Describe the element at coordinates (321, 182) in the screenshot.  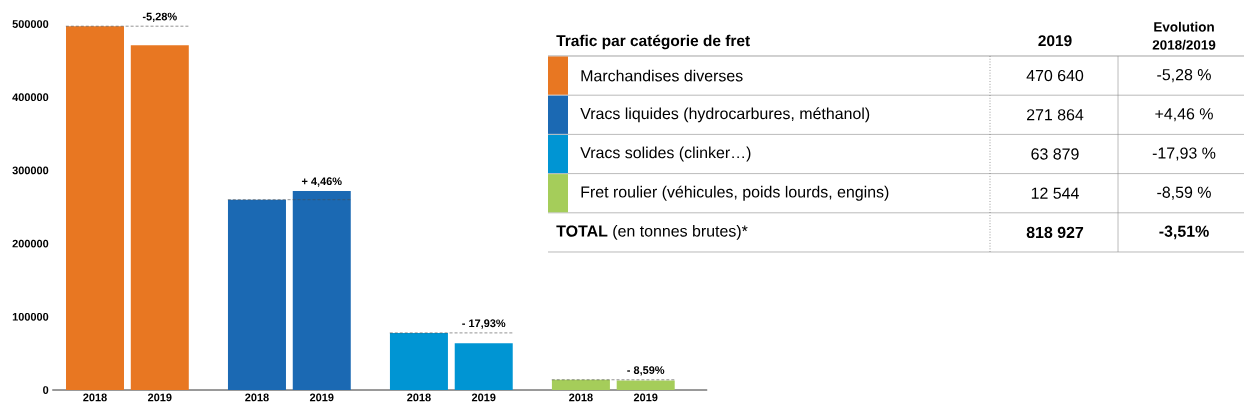
I see `annotation: + 4,46%` at that location.